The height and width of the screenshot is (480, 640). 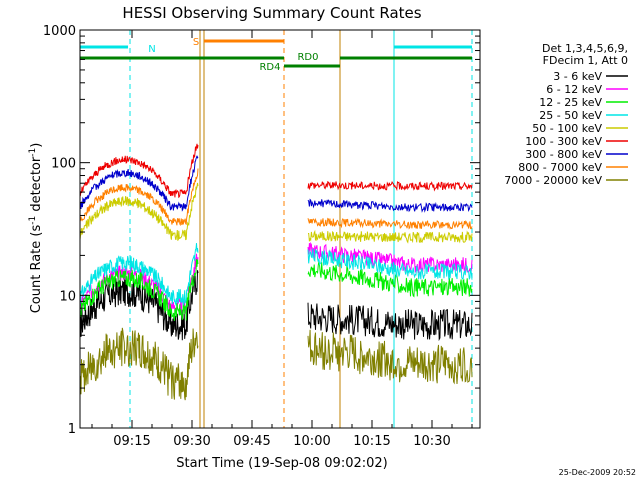 I want to click on legend-label: 25 - 50 keV, so click(x=570, y=115).